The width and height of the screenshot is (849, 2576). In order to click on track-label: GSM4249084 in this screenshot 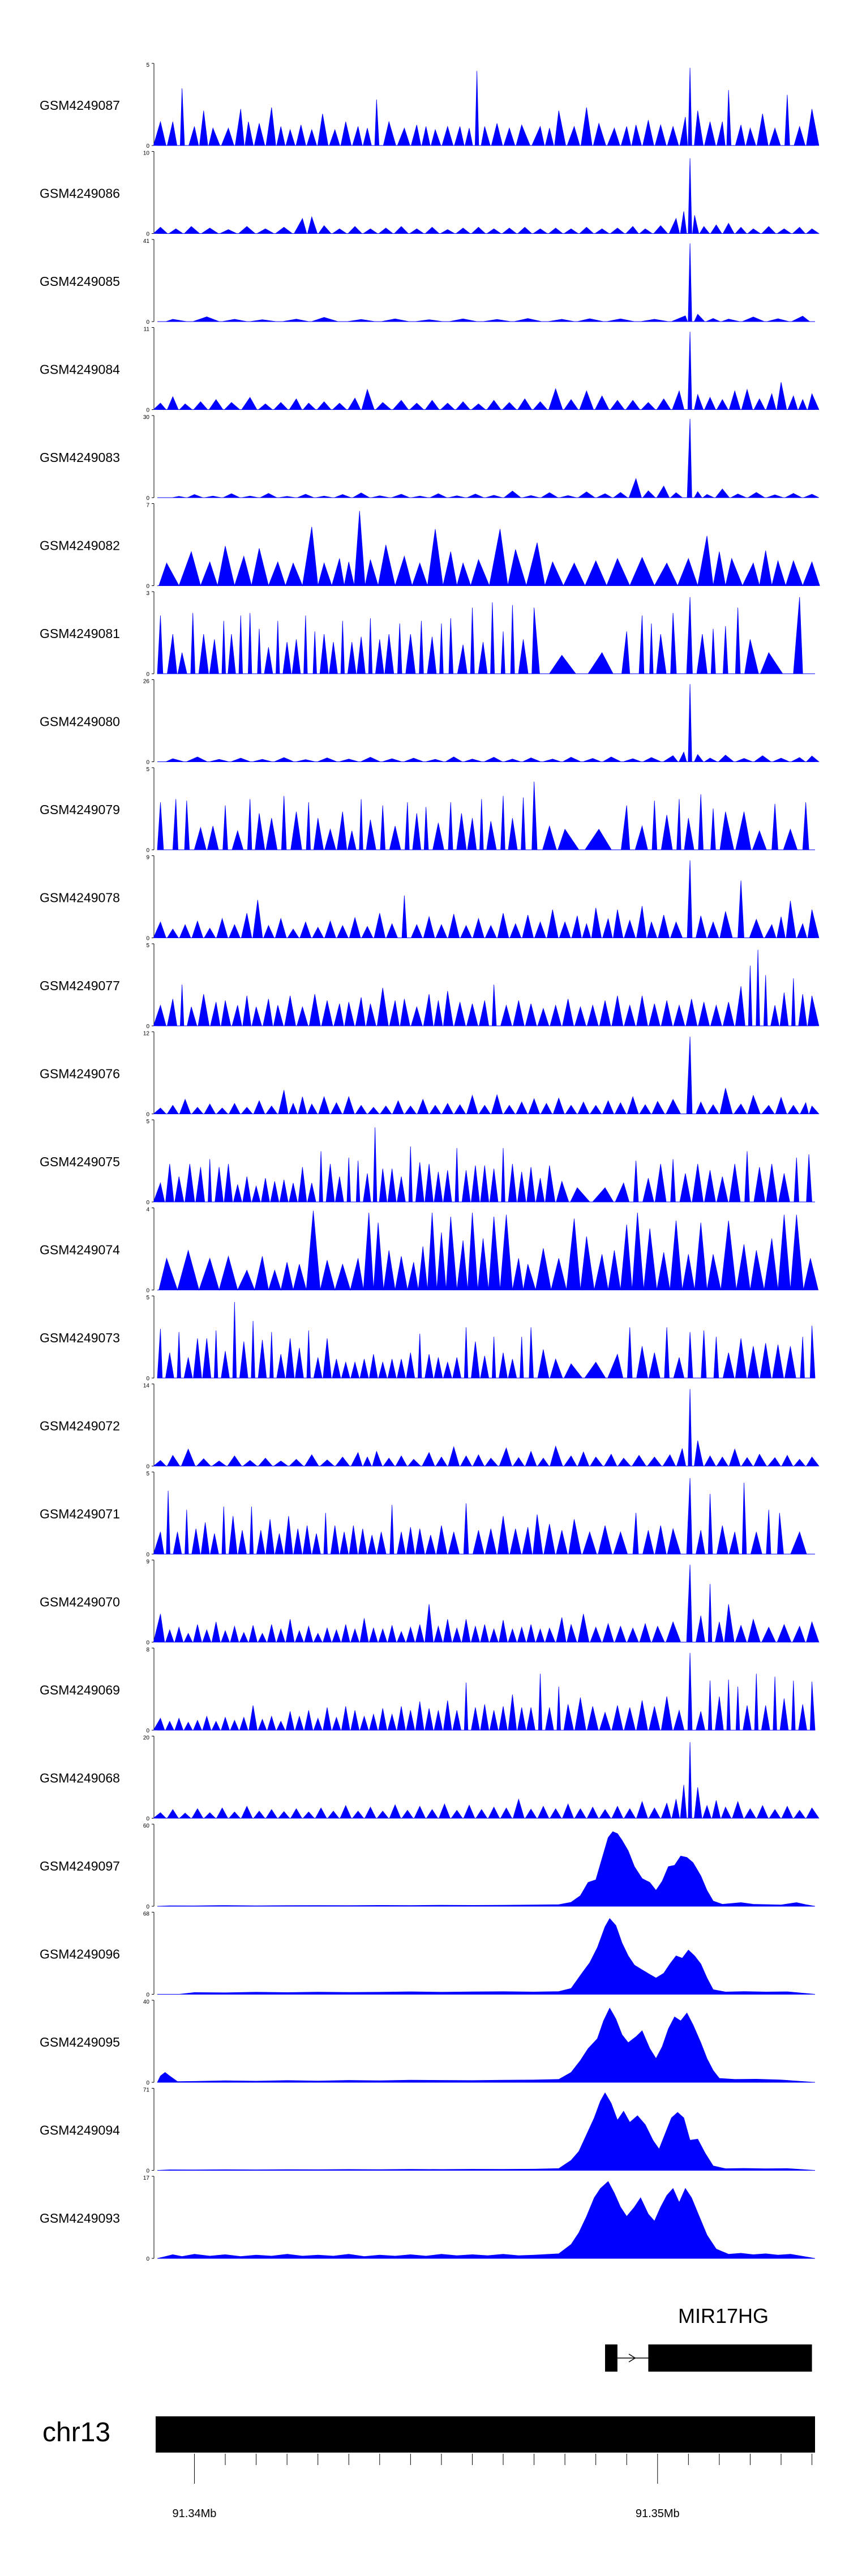, I will do `click(80, 369)`.